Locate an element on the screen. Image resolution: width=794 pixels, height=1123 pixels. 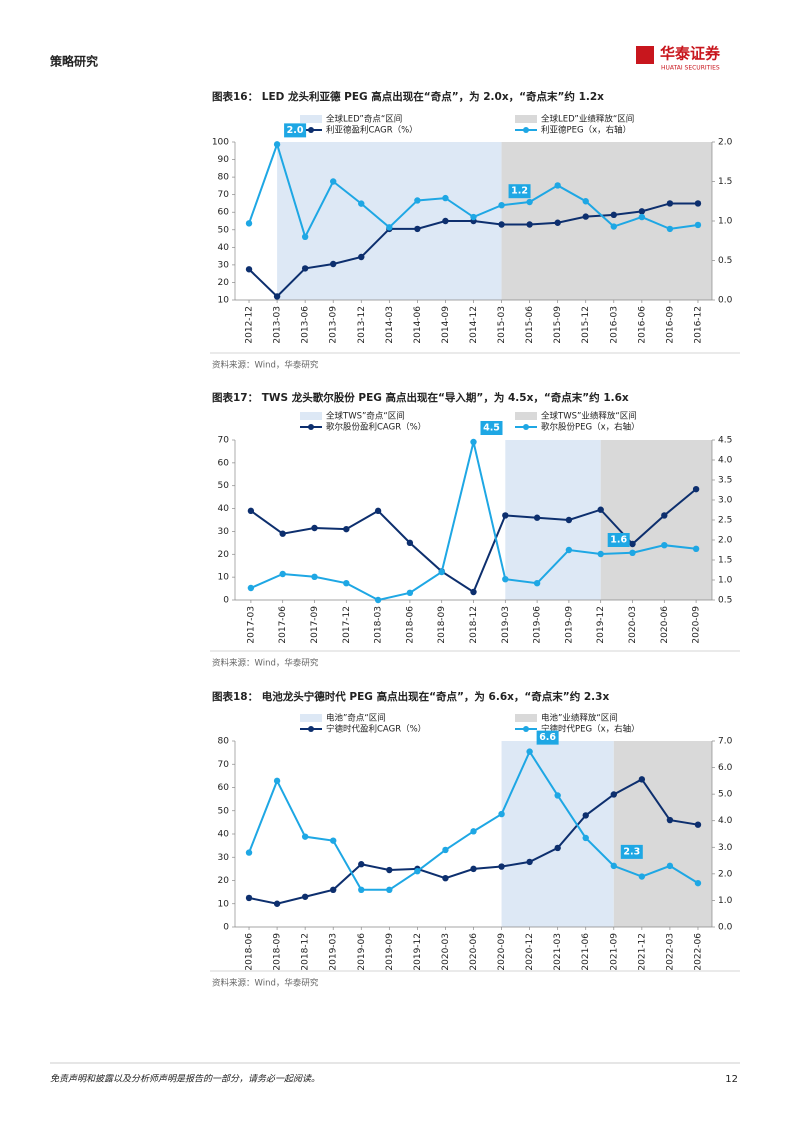
y2-tick-label: 0.5 is located at coordinates (725, 601).